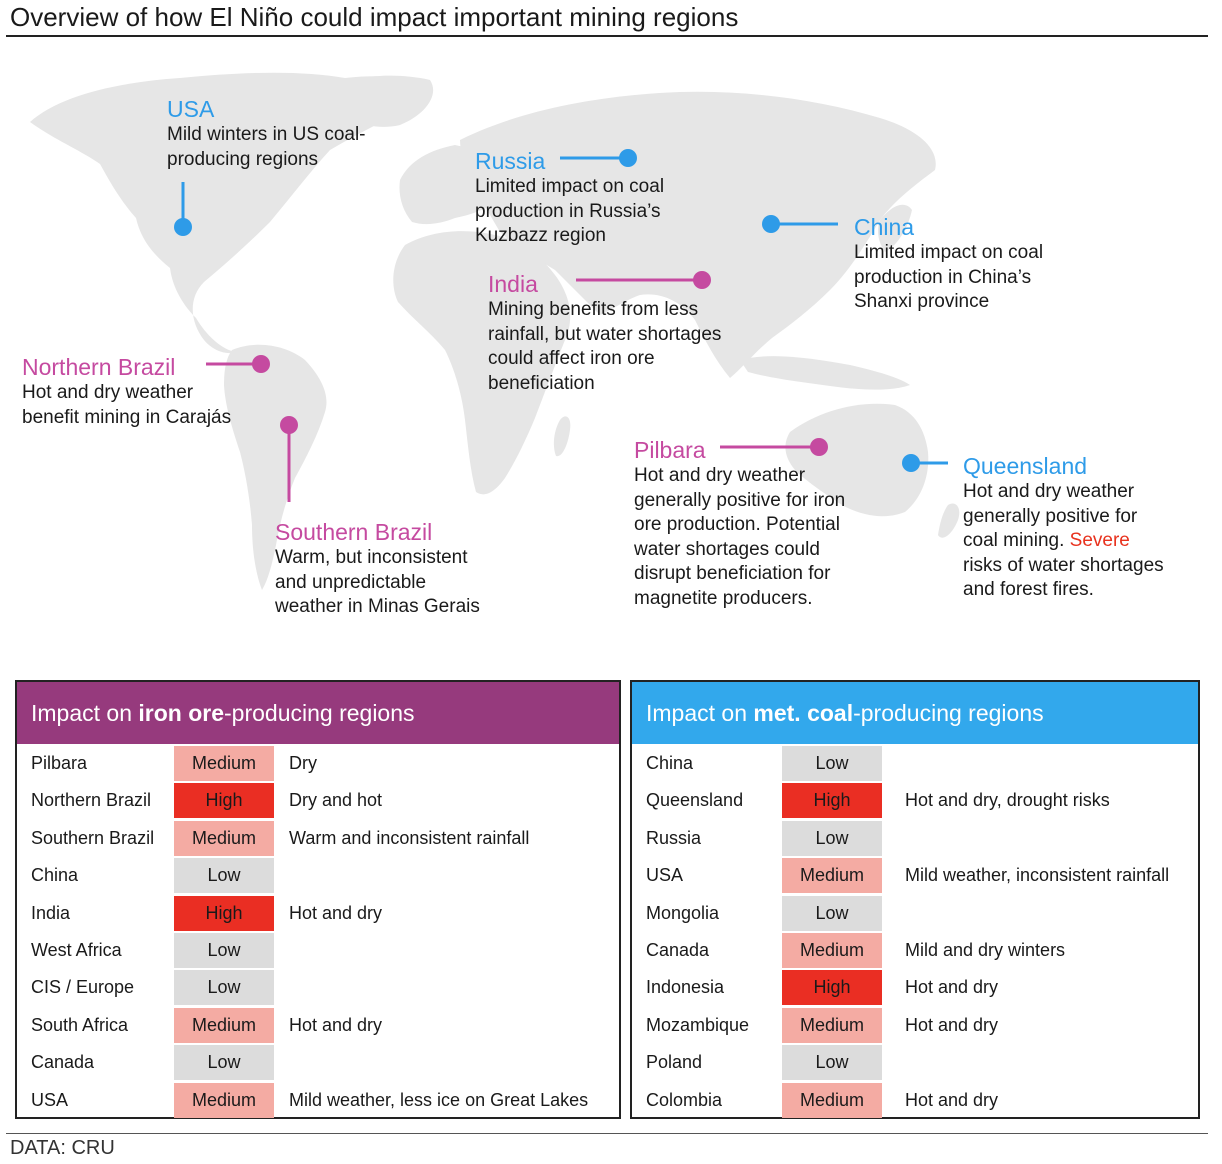  What do you see at coordinates (318, 1025) in the screenshot?
I see `table-row: South Africa Medium Hot and dry` at bounding box center [318, 1025].